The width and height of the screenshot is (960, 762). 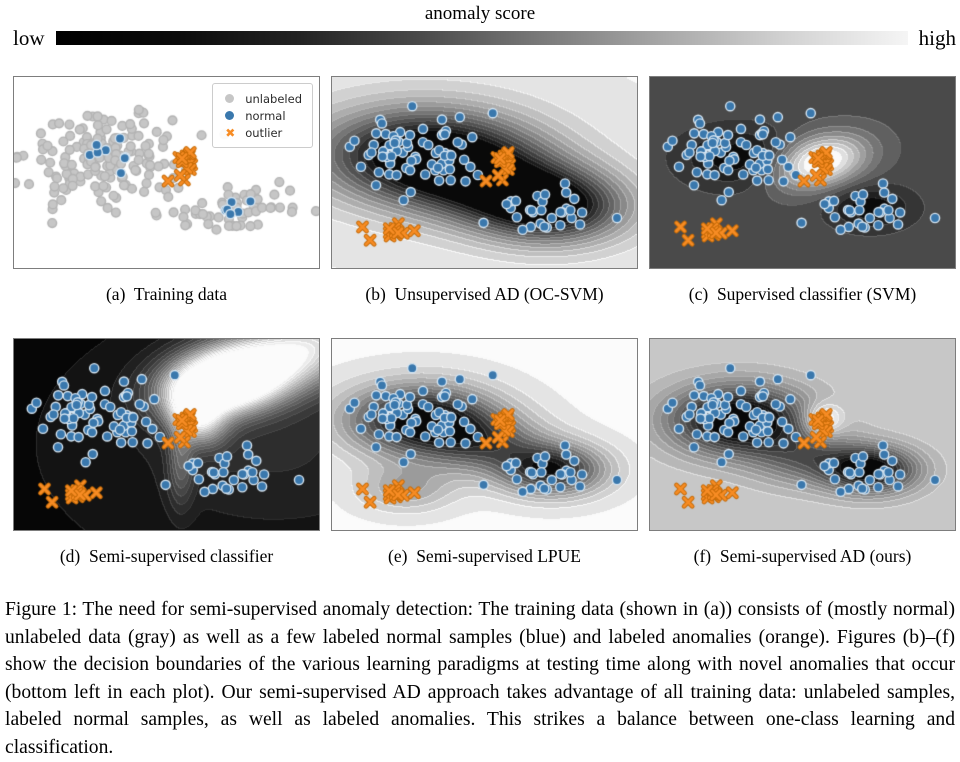 I want to click on panel-e-plot, so click(x=484, y=434).